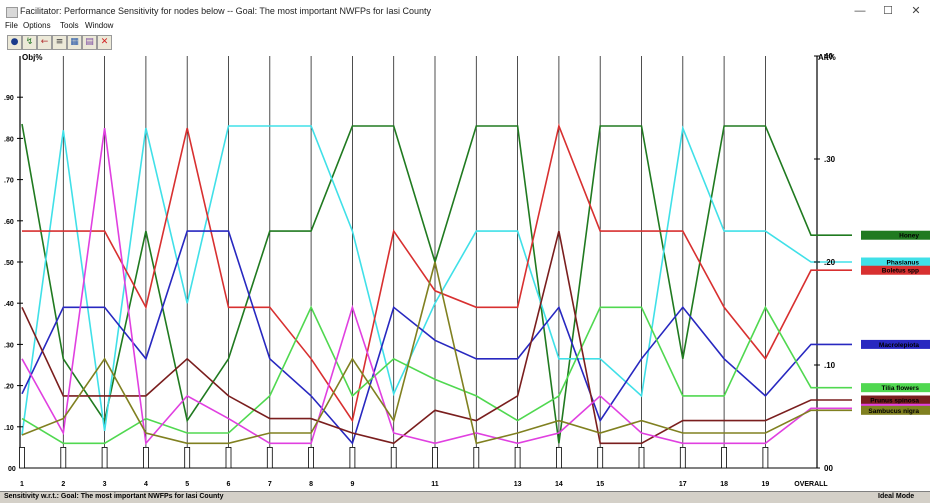 The width and height of the screenshot is (930, 503). What do you see at coordinates (32, 57) in the screenshot?
I see `left-axis-label: Obj%` at bounding box center [32, 57].